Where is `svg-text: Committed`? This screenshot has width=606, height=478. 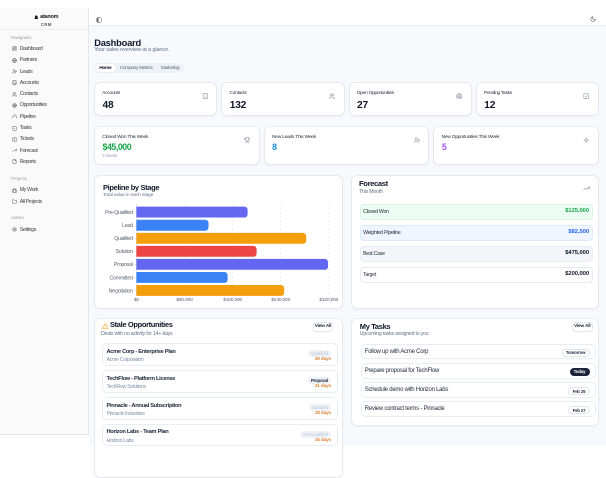 svg-text: Committed is located at coordinates (121, 278).